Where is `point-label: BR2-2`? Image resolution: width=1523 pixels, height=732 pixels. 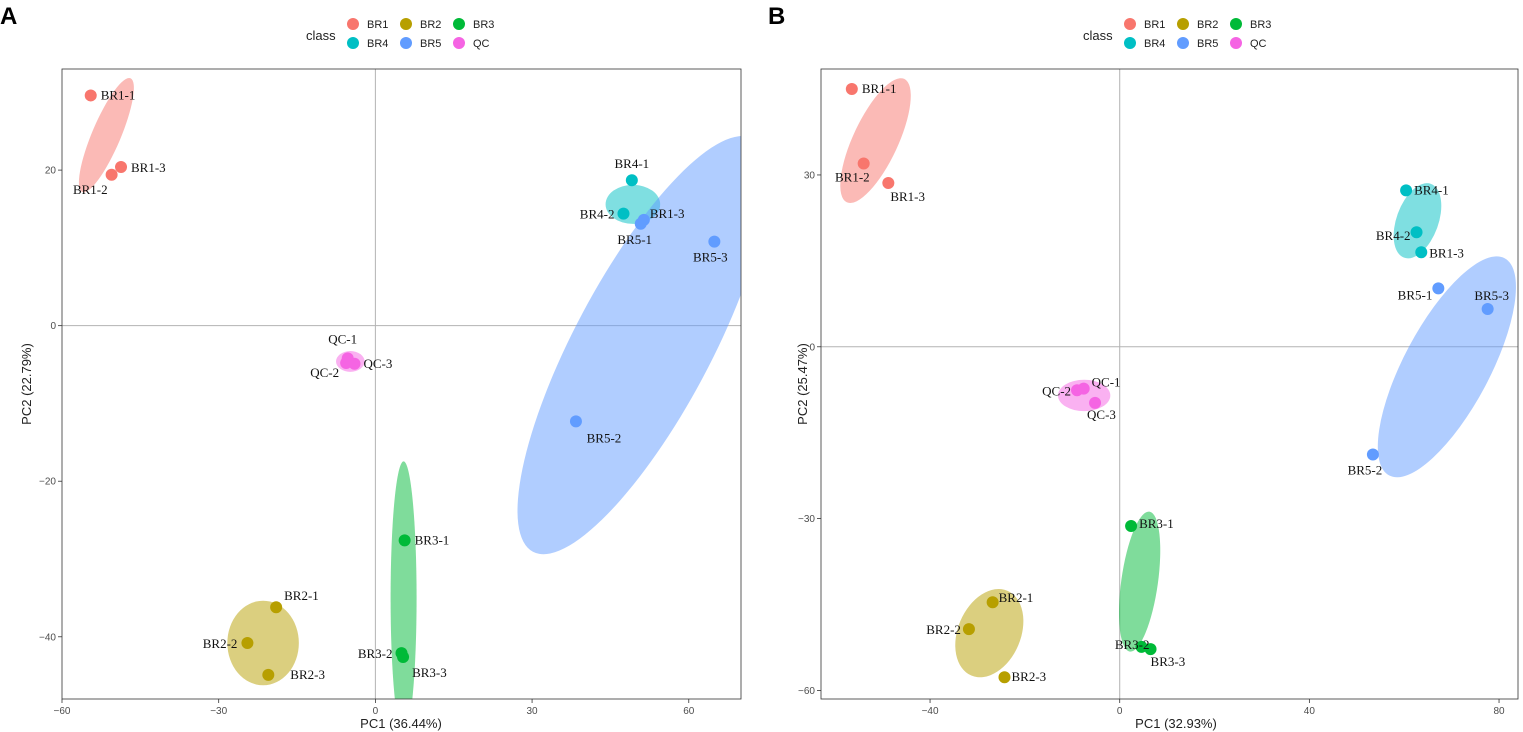 point-label: BR2-2 is located at coordinates (943, 629).